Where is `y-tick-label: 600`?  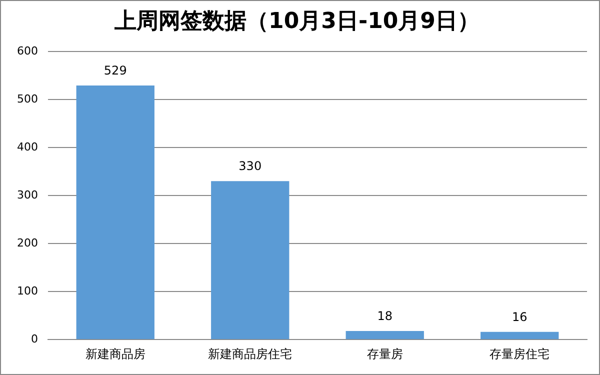 y-tick-label: 600 is located at coordinates (27, 51).